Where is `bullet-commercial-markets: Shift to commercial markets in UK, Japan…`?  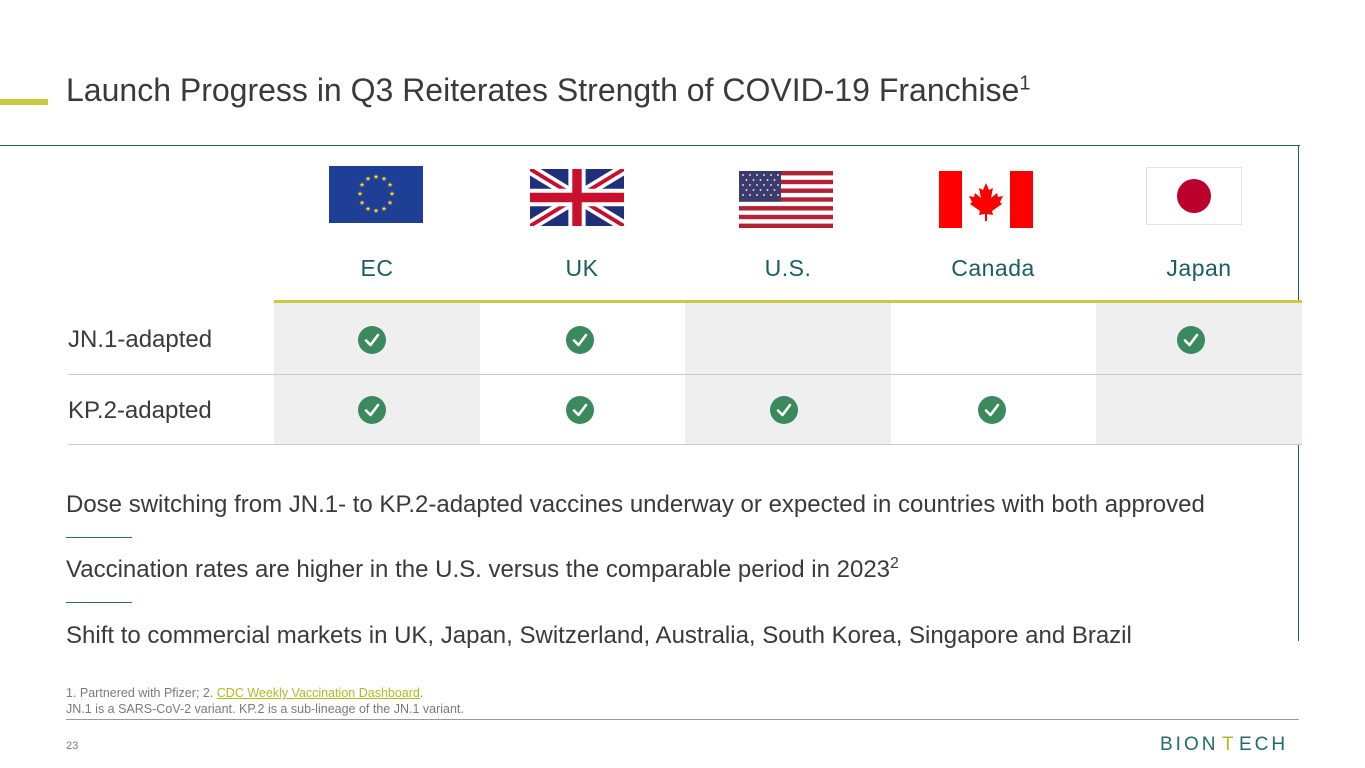
bullet-commercial-markets: Shift to commercial markets in UK, Japan… is located at coordinates (599, 635).